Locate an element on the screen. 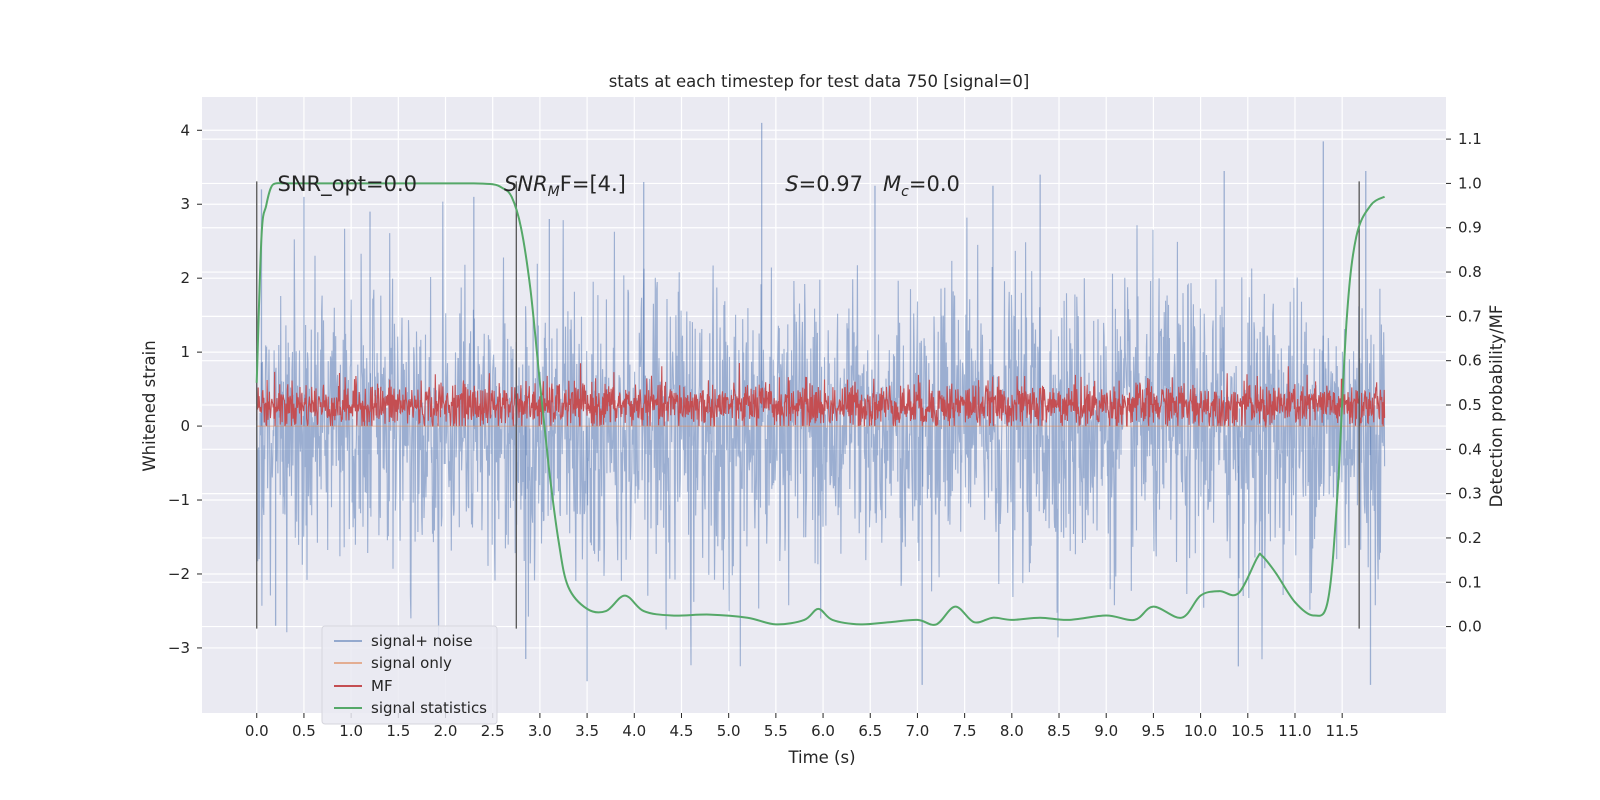 The width and height of the screenshot is (1600, 800). y-right-tick-label: 0.2 is located at coordinates (1470, 538).